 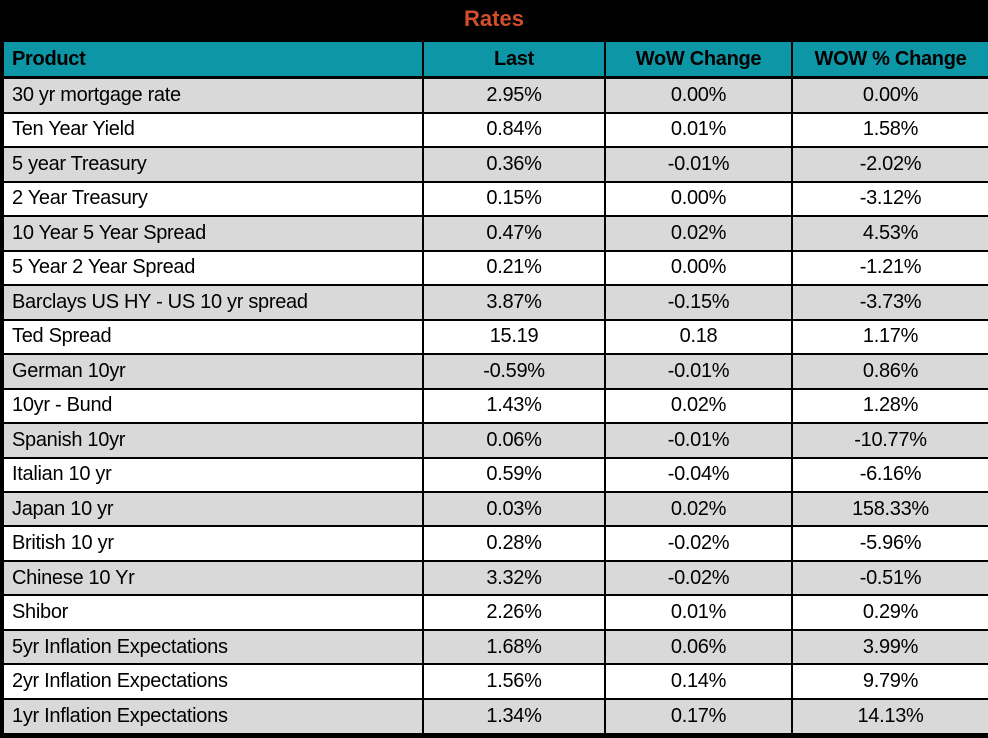 What do you see at coordinates (514, 59) in the screenshot?
I see `header-last: Last` at bounding box center [514, 59].